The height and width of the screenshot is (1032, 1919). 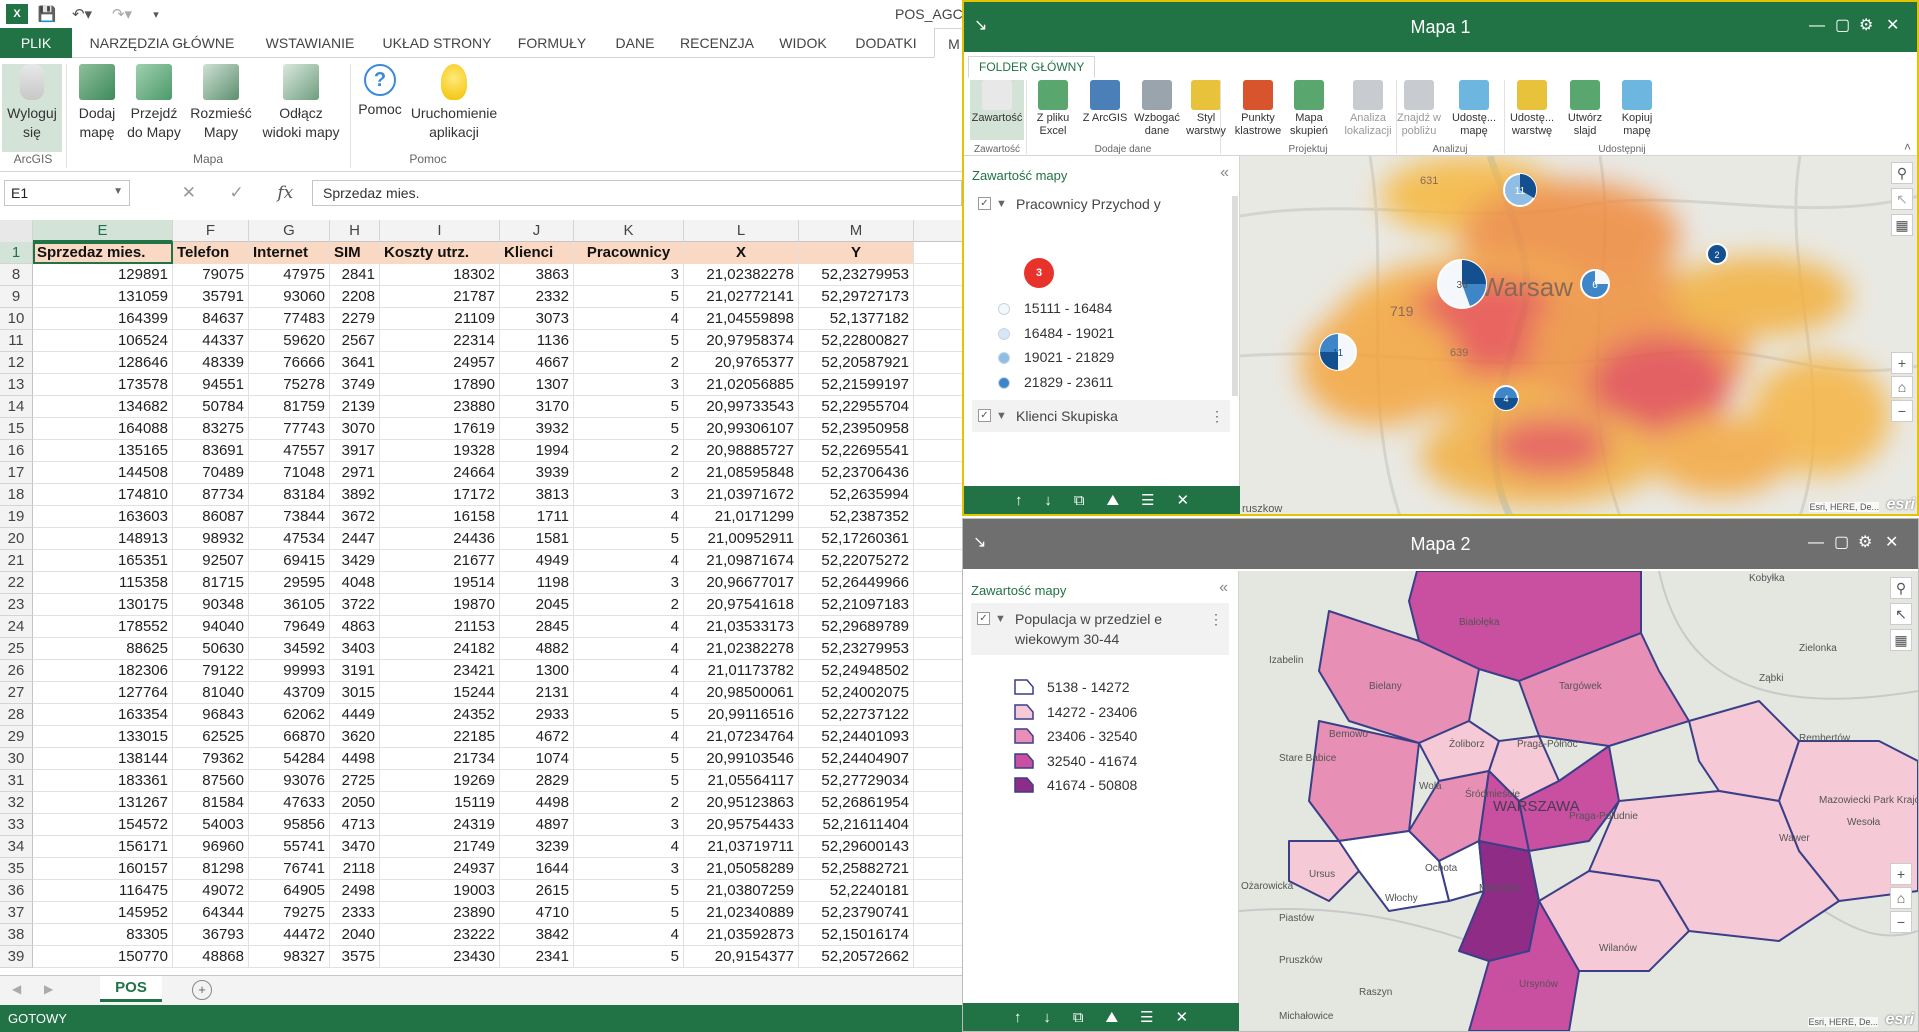 What do you see at coordinates (289, 473) in the screenshot?
I see `table-cell: 71048` at bounding box center [289, 473].